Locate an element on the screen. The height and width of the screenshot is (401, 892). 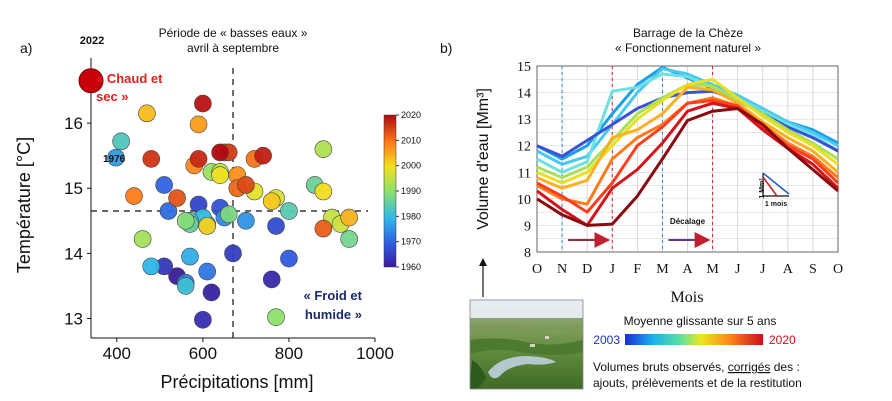
panel-b-x-tick-label: N is located at coordinates (562, 269).